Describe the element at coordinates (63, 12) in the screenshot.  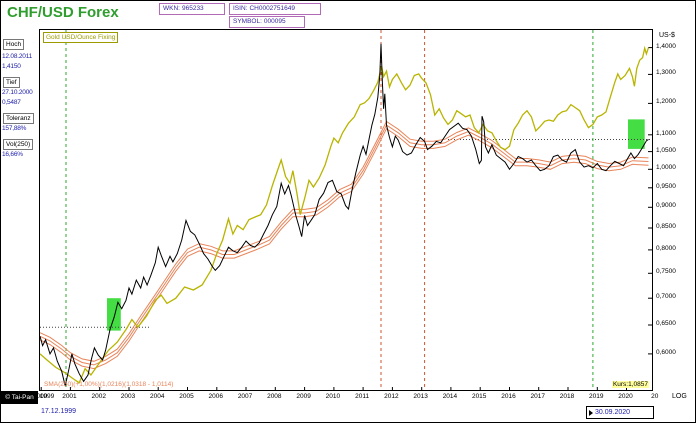
I see `instrument-title: CHF/USD Forex` at that location.